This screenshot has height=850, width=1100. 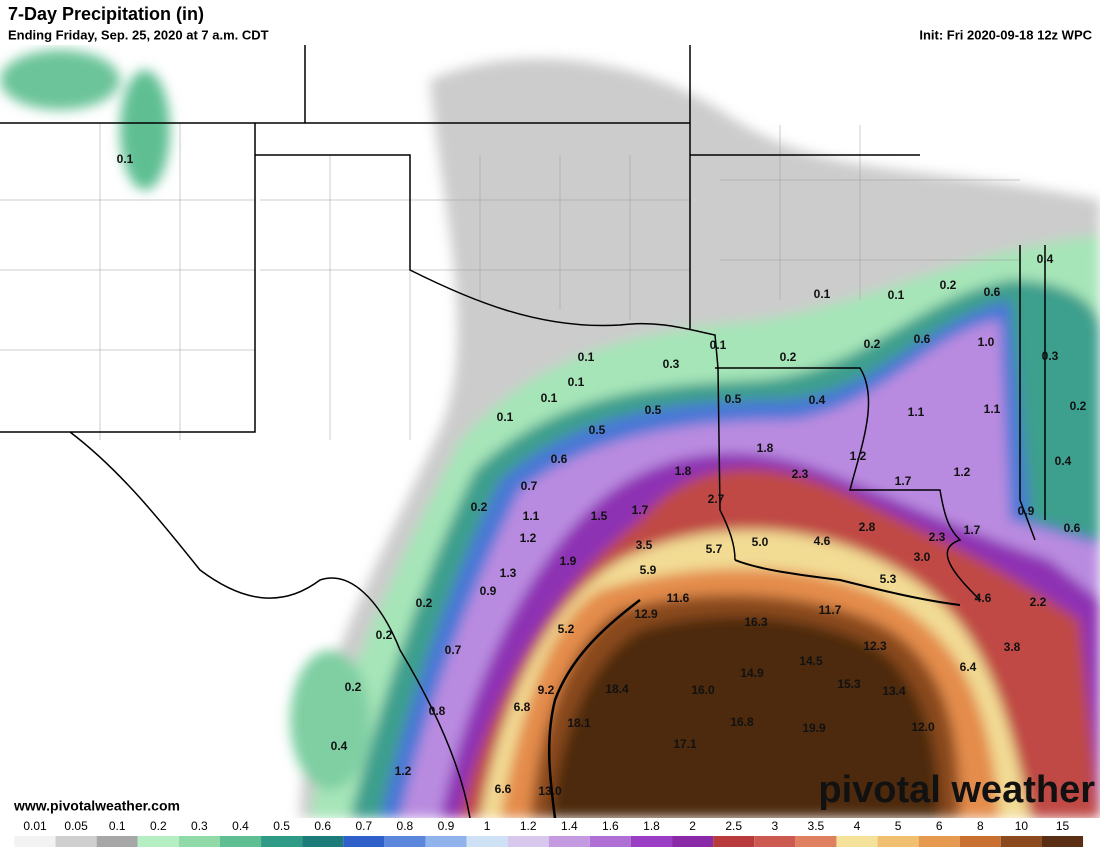 What do you see at coordinates (671, 364) in the screenshot?
I see `precip-label: 0.3` at bounding box center [671, 364].